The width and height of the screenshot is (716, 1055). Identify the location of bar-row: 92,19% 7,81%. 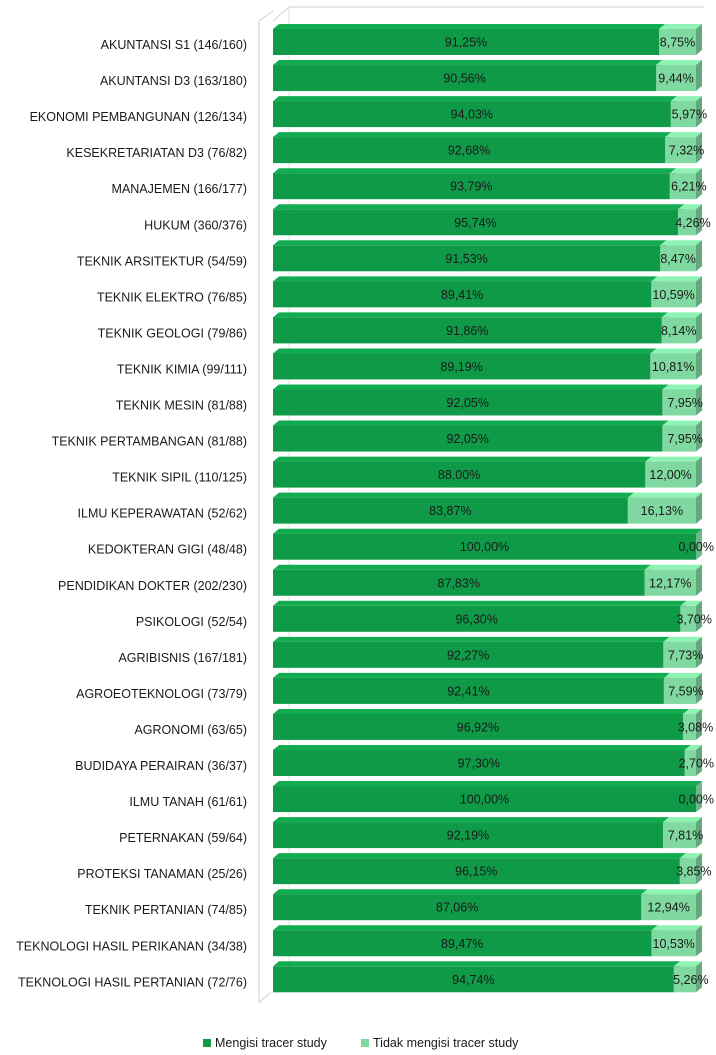
(488, 833).